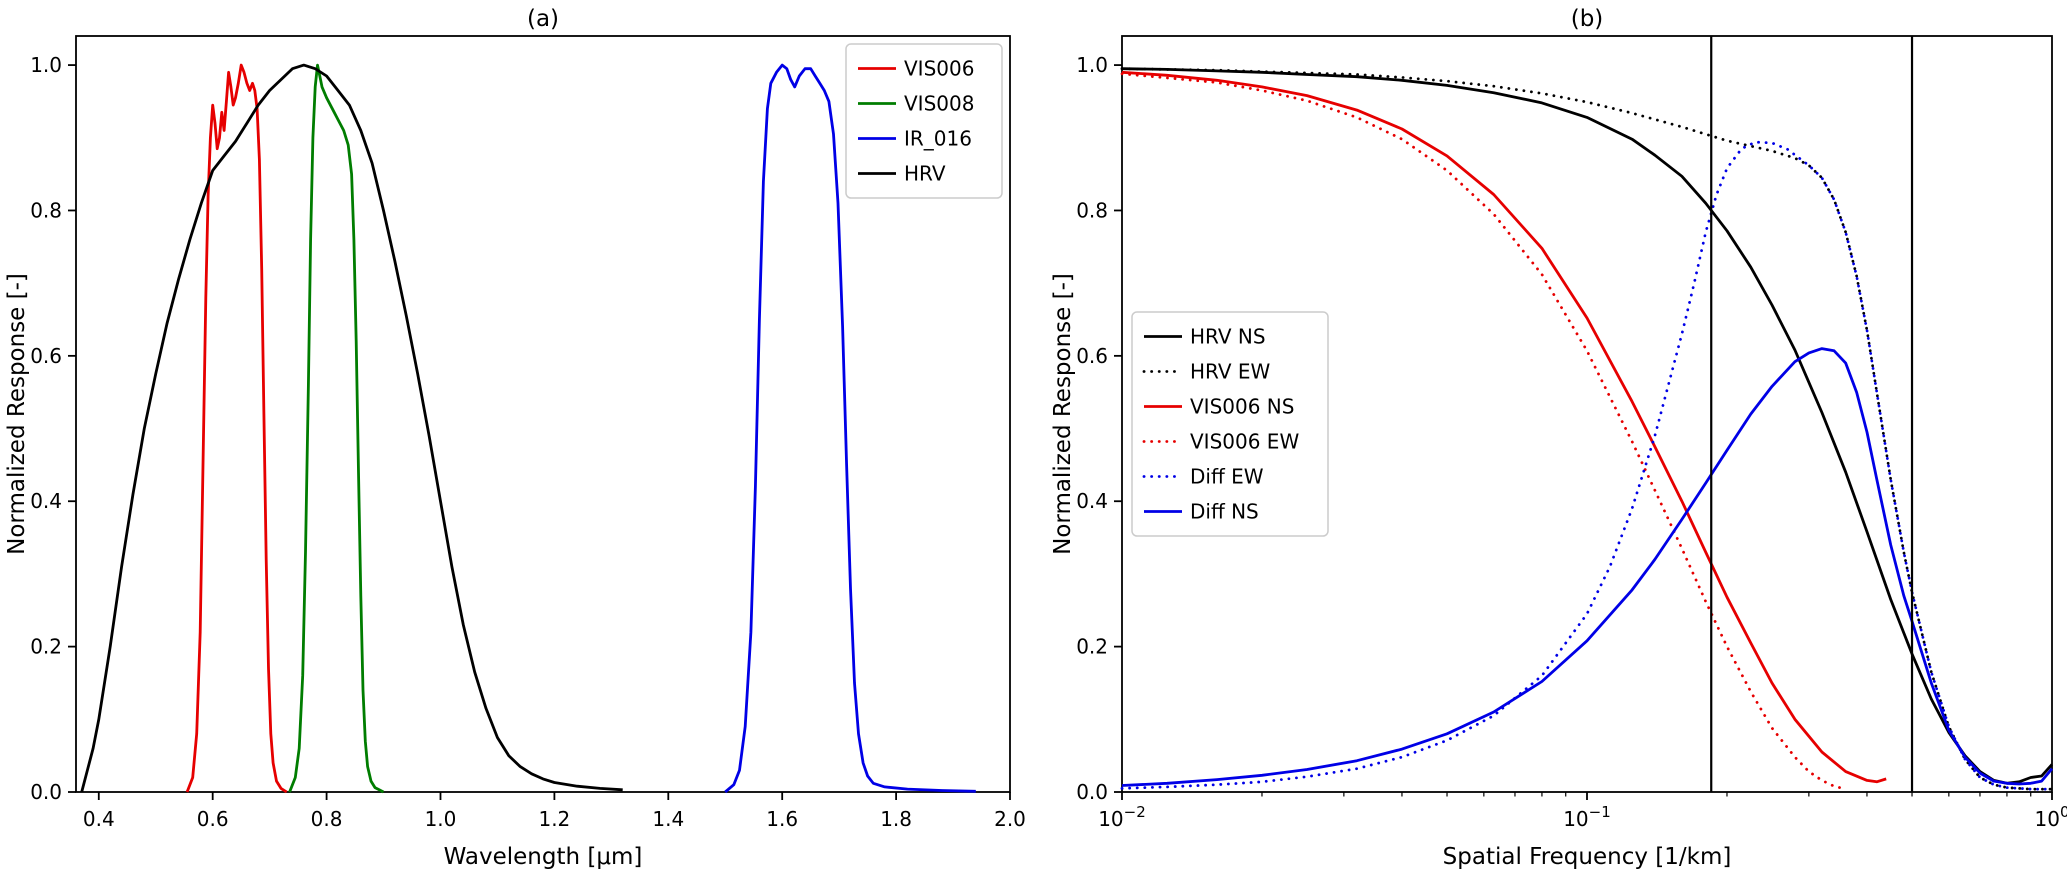 The image size is (2067, 878). I want to click on panel-title-b: (b), so click(1587, 19).